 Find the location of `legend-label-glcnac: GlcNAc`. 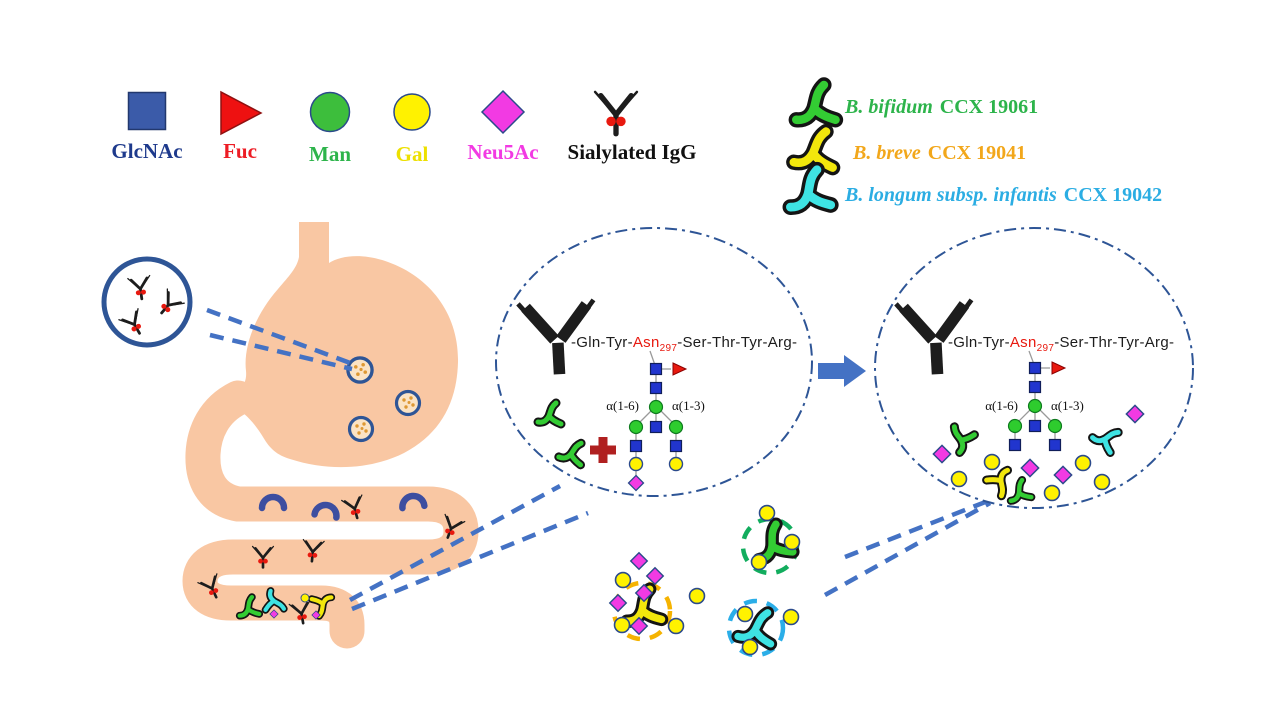

legend-label-glcnac: GlcNAc is located at coordinates (147, 151).